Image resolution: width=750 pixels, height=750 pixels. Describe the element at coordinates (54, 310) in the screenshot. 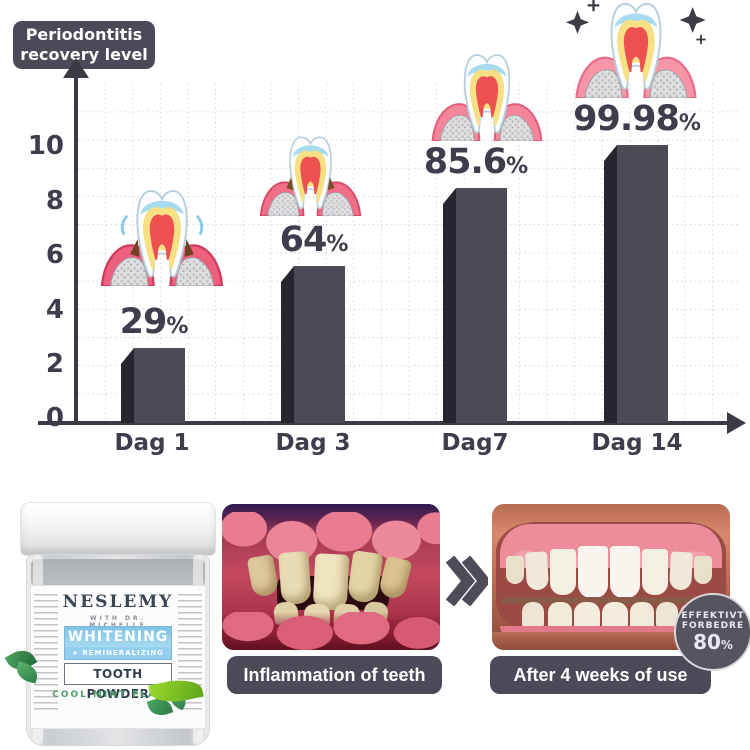

I see `y-tick-4: 4` at that location.